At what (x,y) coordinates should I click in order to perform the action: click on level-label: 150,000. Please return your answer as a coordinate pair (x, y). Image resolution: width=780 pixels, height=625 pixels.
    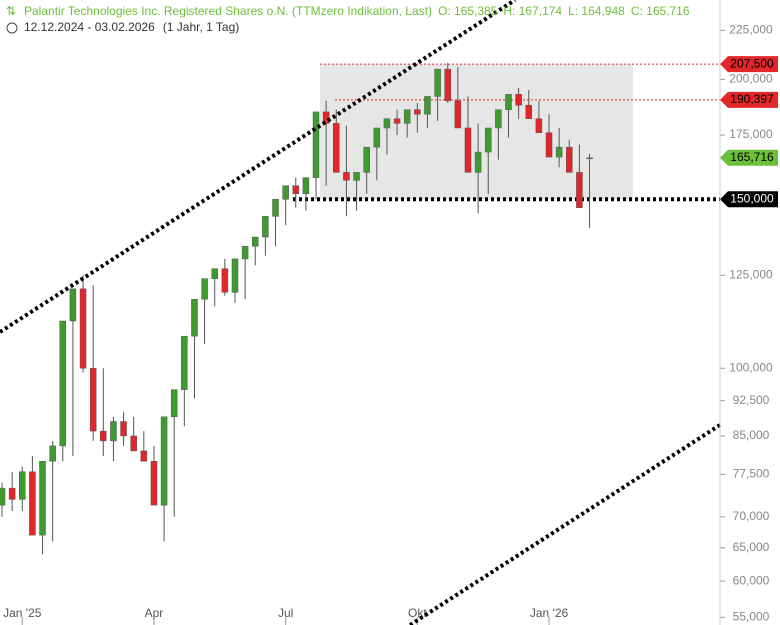
    Looking at the image, I should click on (752, 198).